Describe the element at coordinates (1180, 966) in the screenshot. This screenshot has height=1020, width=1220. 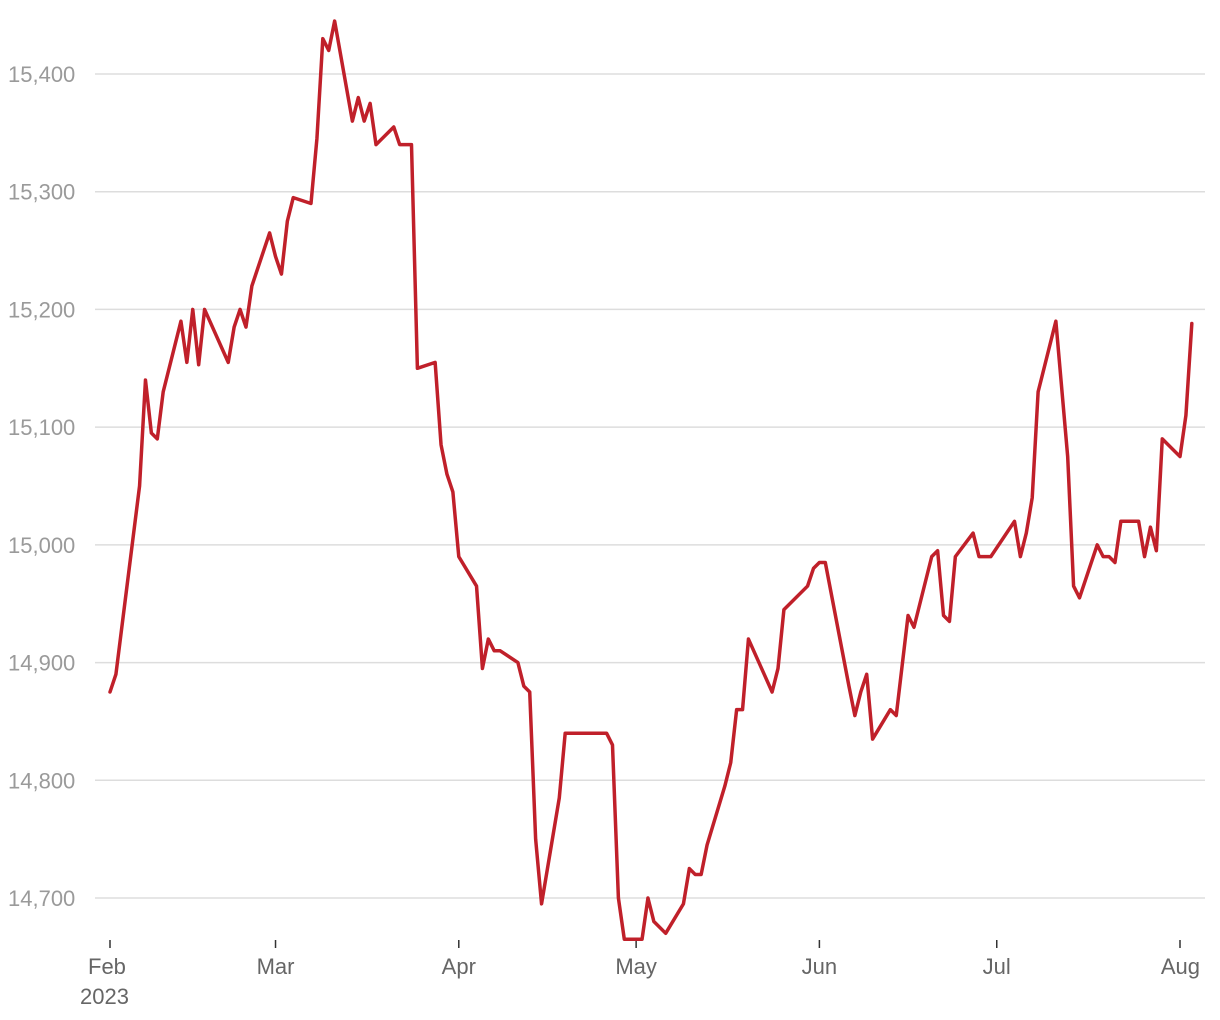
I see `x-tick-label: Aug` at that location.